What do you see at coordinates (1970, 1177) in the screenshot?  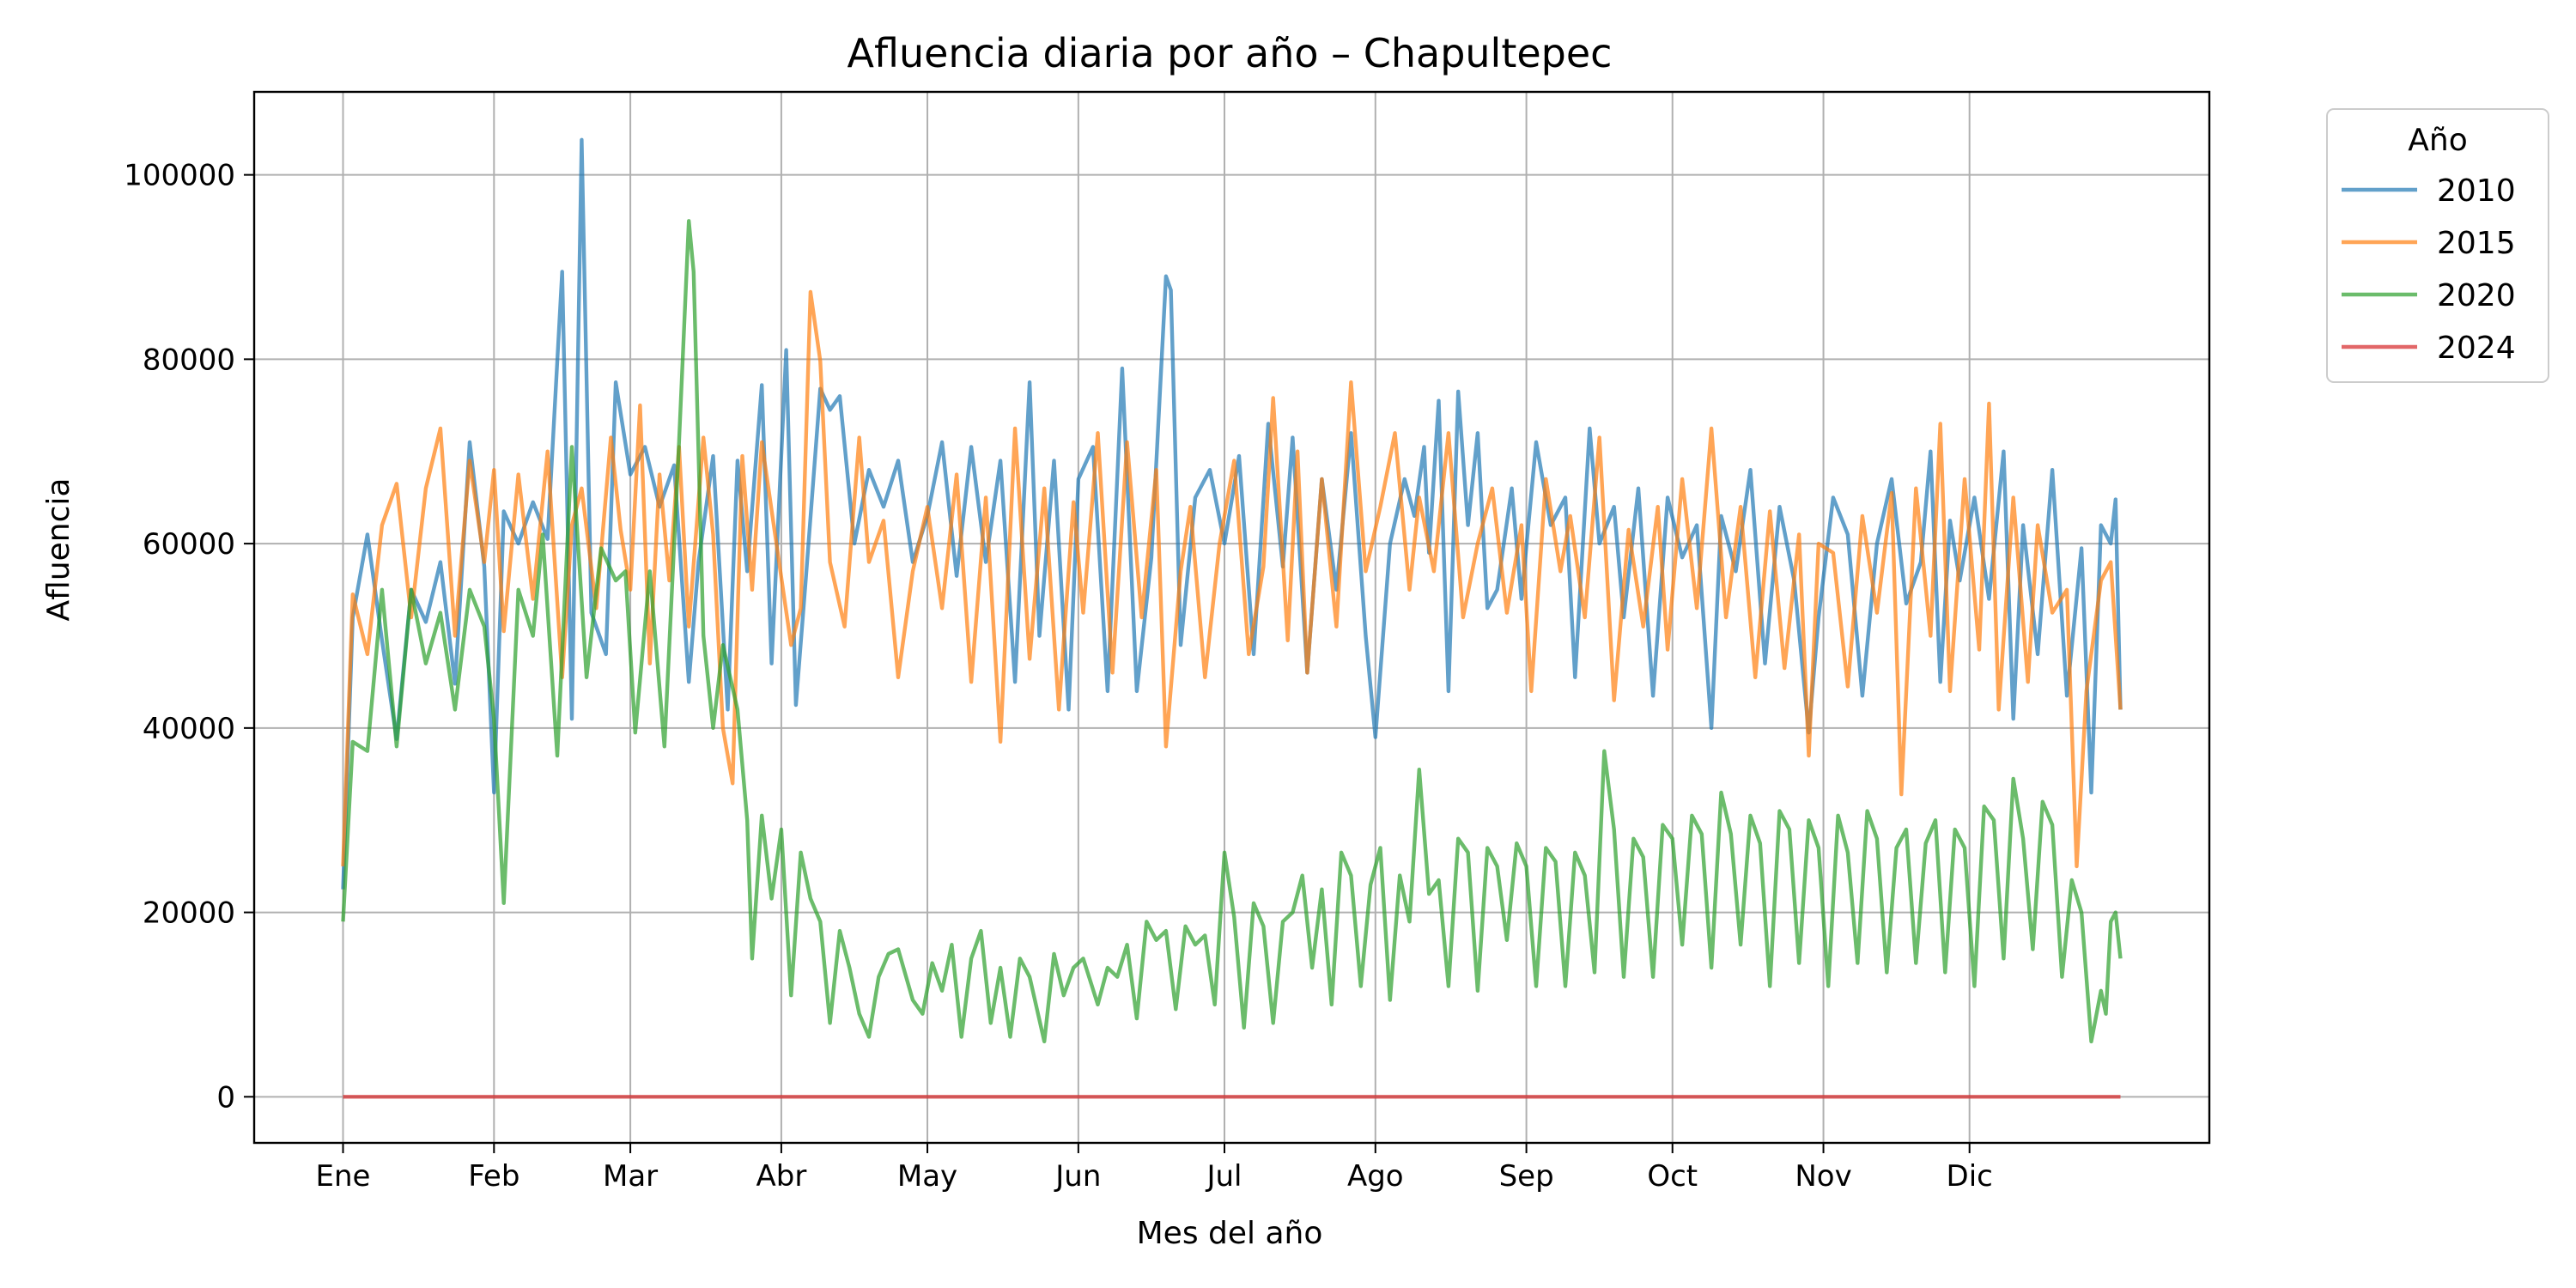 I see `x-tick-label: Dic` at bounding box center [1970, 1177].